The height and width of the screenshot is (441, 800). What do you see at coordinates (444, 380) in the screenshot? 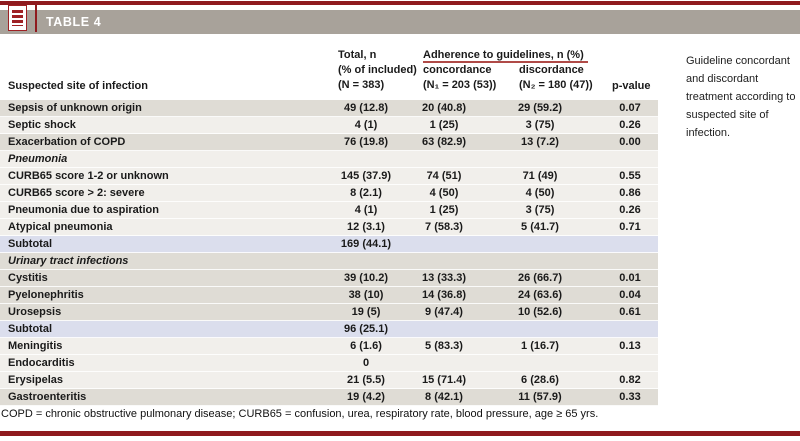
I see `concordance-cell: 15 (71.4)` at bounding box center [444, 380].